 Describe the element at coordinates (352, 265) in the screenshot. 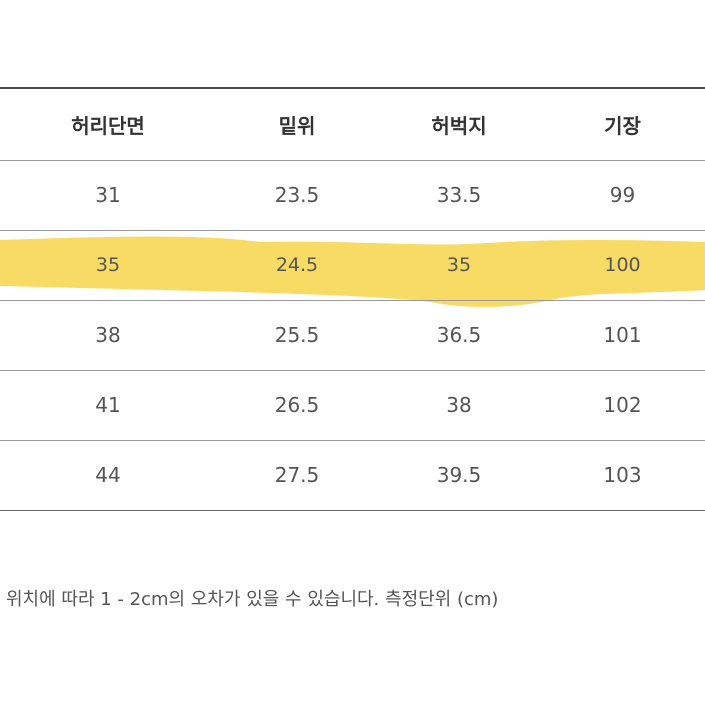

I see `table-row-highlighted: 35 24.5 35 100` at that location.